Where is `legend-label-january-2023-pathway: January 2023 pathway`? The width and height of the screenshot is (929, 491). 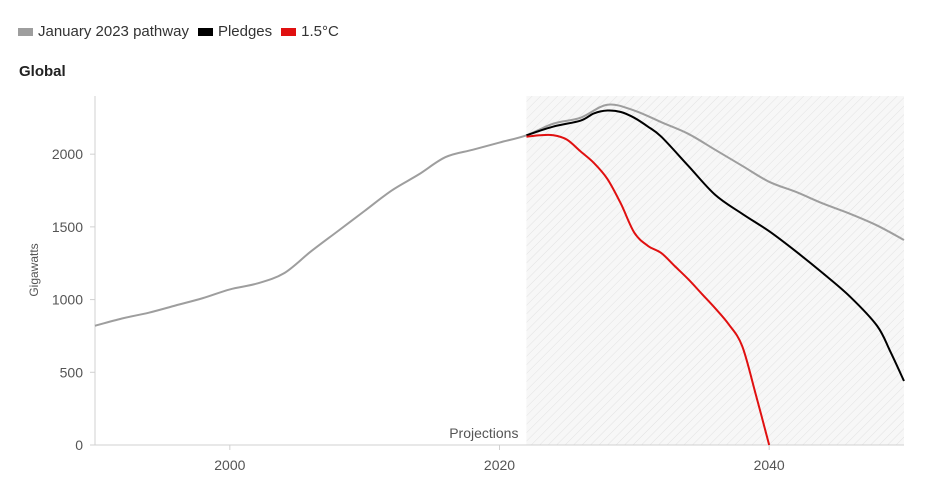 legend-label-january-2023-pathway: January 2023 pathway is located at coordinates (113, 31).